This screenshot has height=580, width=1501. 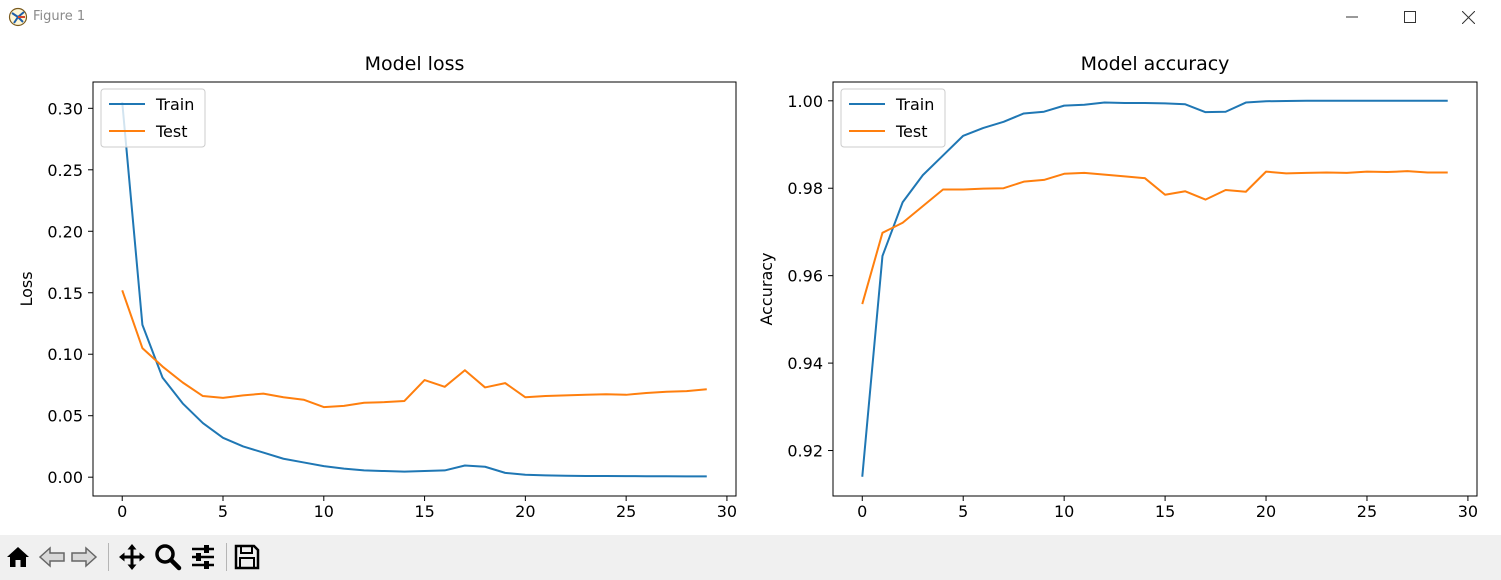 I want to click on forward-button, so click(x=84, y=557).